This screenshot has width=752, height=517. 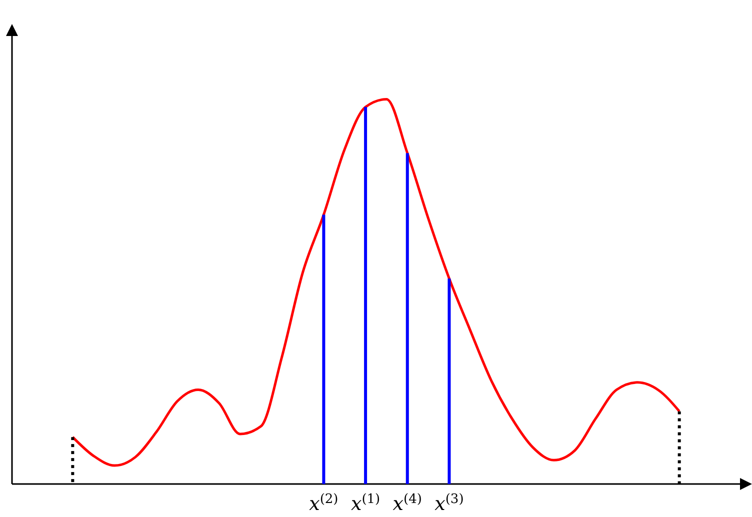 What do you see at coordinates (323, 503) in the screenshot?
I see `x-tick-label: x$^{(2)}$` at bounding box center [323, 503].